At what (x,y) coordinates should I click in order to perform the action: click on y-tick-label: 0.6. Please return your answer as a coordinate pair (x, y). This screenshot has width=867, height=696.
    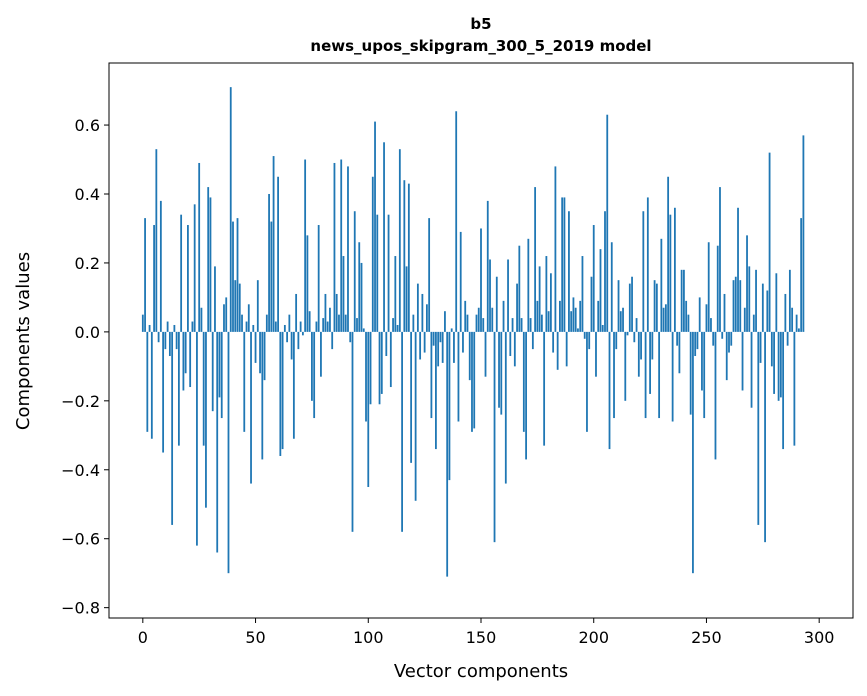
    Looking at the image, I should click on (87, 125).